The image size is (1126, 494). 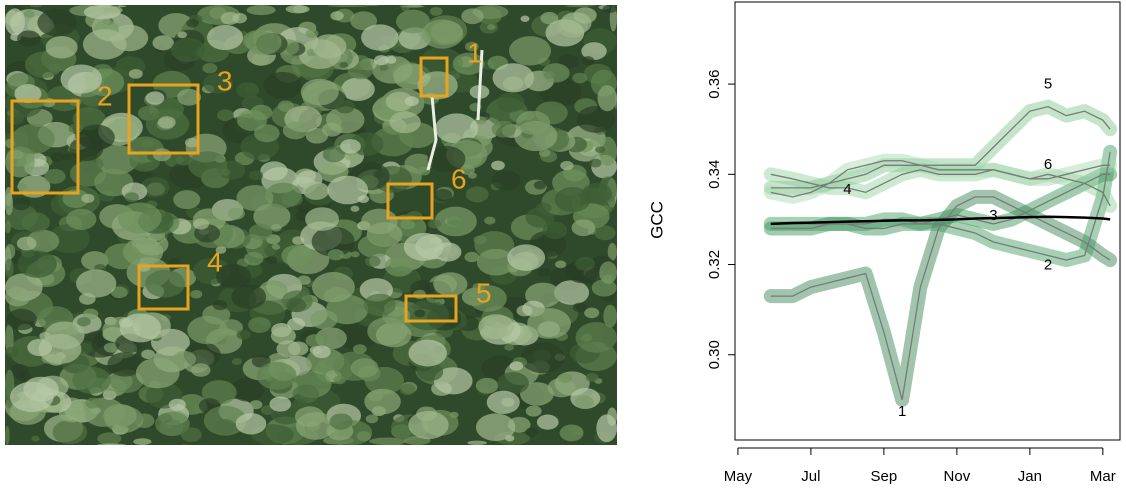 I want to click on series-label: 2, so click(x=1048, y=264).